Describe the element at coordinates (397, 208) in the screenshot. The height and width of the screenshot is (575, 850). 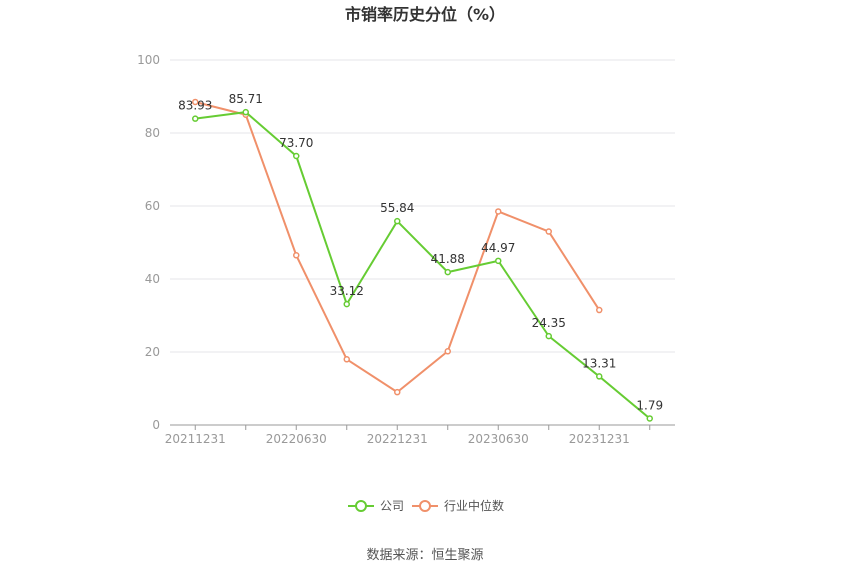
I see `data-label: 55.84` at that location.